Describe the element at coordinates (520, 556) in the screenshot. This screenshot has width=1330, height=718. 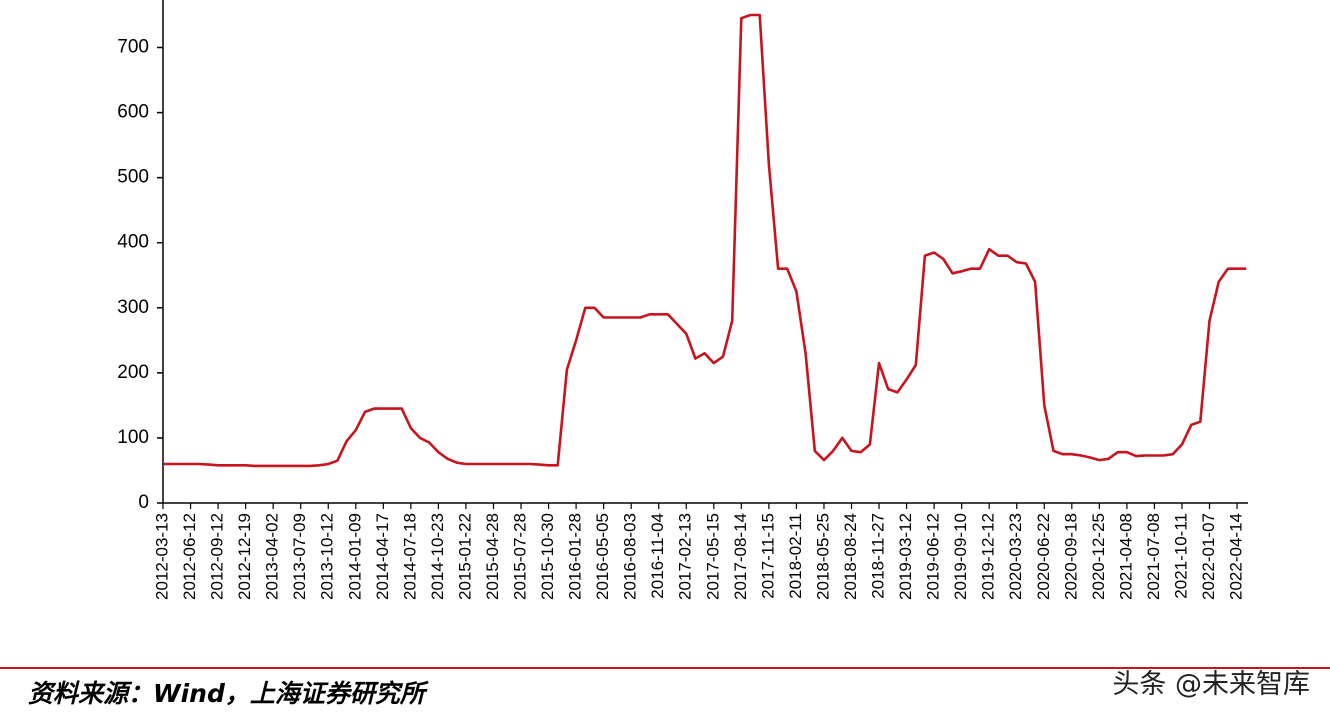
I see `x-tick-label: 2015-07-28` at that location.